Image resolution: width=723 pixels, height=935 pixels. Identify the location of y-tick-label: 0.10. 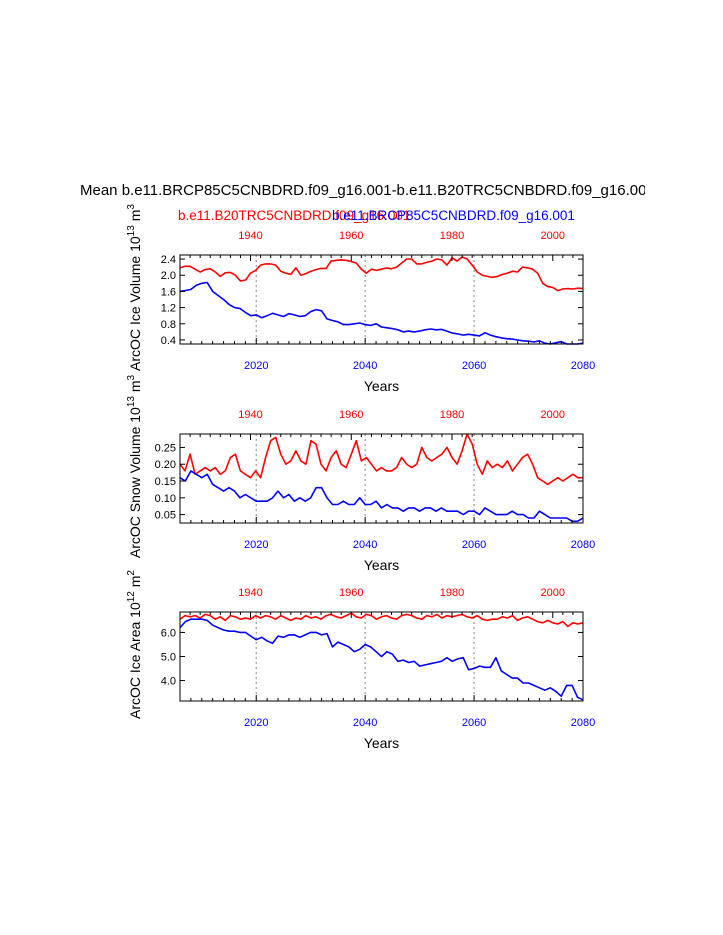
(165, 499).